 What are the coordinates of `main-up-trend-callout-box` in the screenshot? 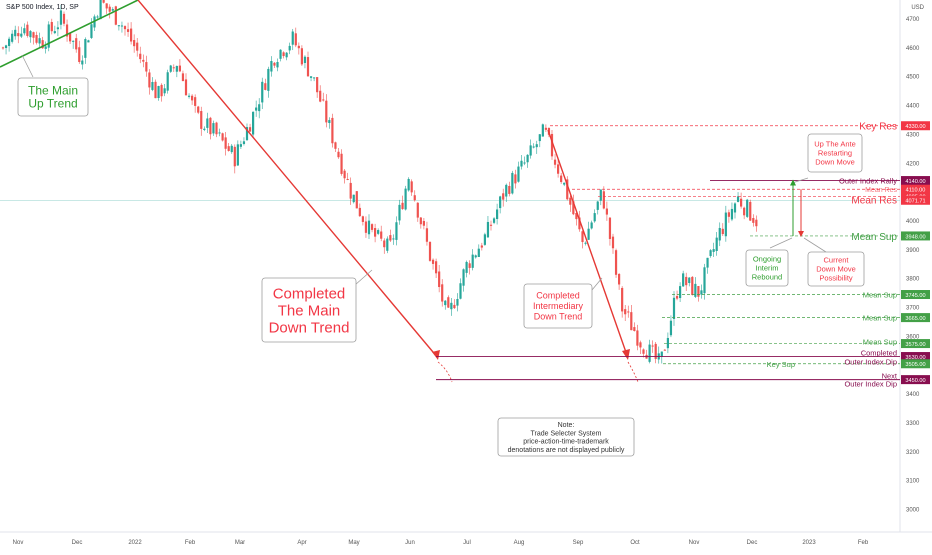 It's located at (53, 97).